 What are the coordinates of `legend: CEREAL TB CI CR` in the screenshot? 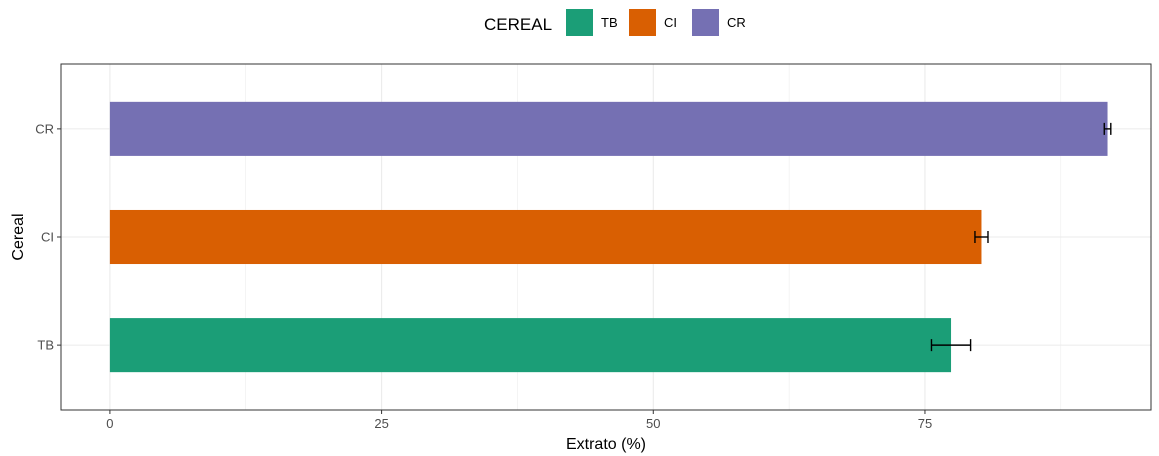 It's located at (615, 22).